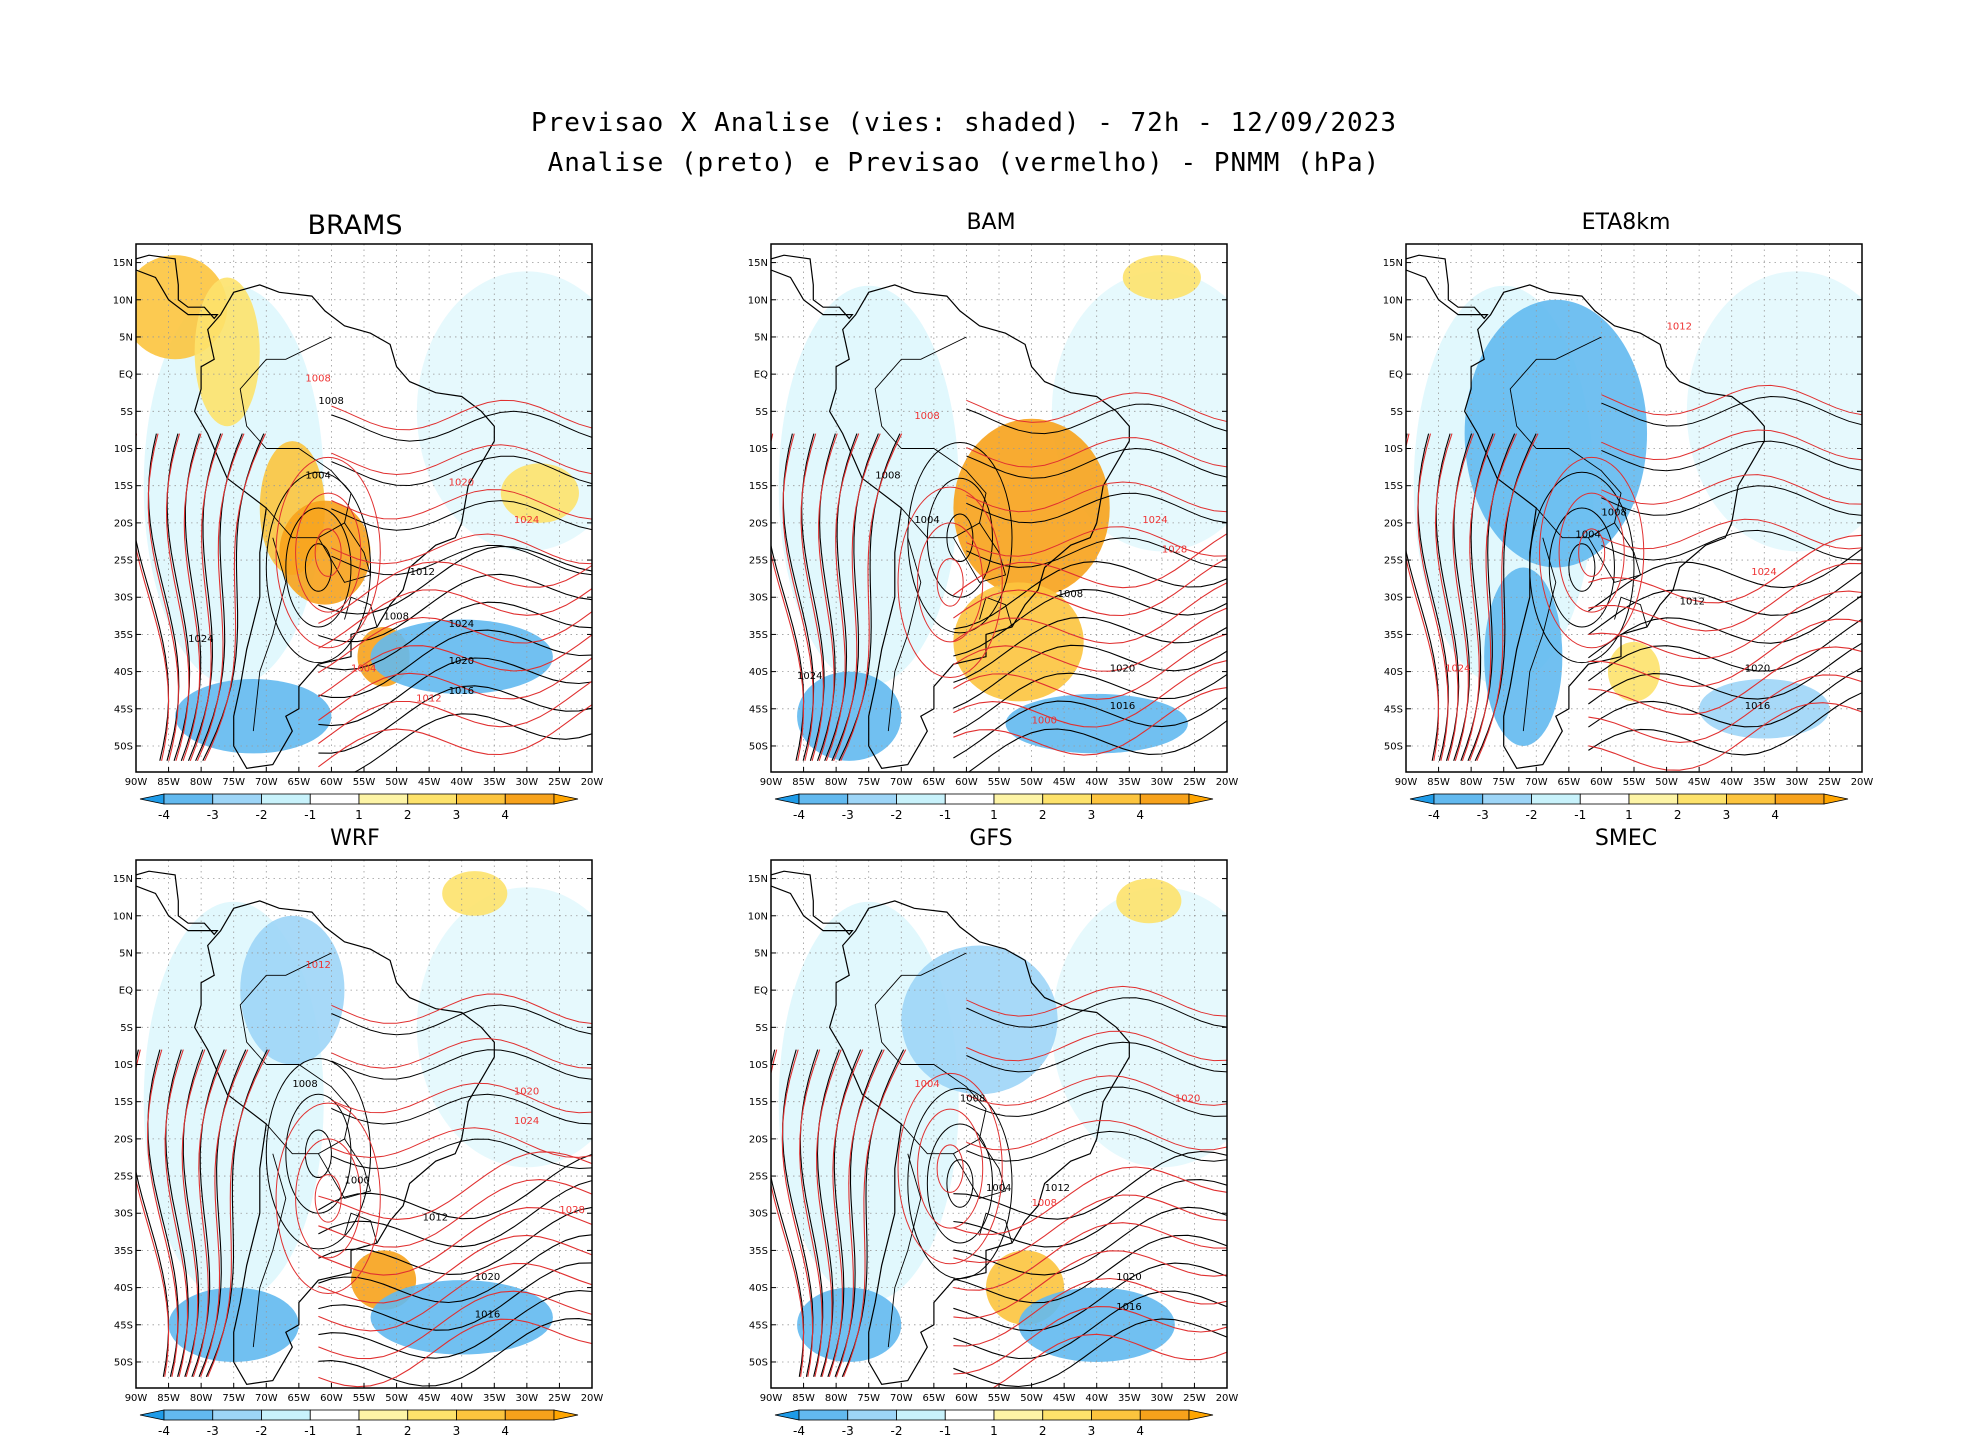 Image resolution: width=1964 pixels, height=1436 pixels. Describe the element at coordinates (123, 523) in the screenshot. I see `lat-tick-label: 20S` at that location.